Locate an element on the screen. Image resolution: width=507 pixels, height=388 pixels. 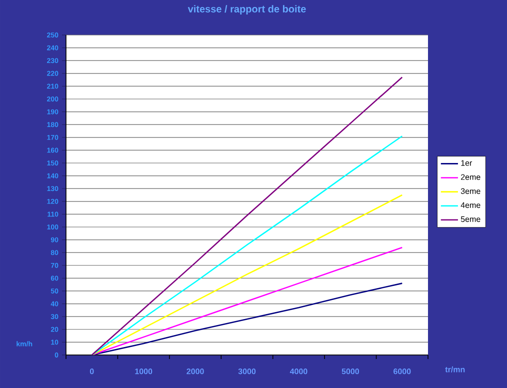
x-tick-label: 4000 is located at coordinates (299, 371).